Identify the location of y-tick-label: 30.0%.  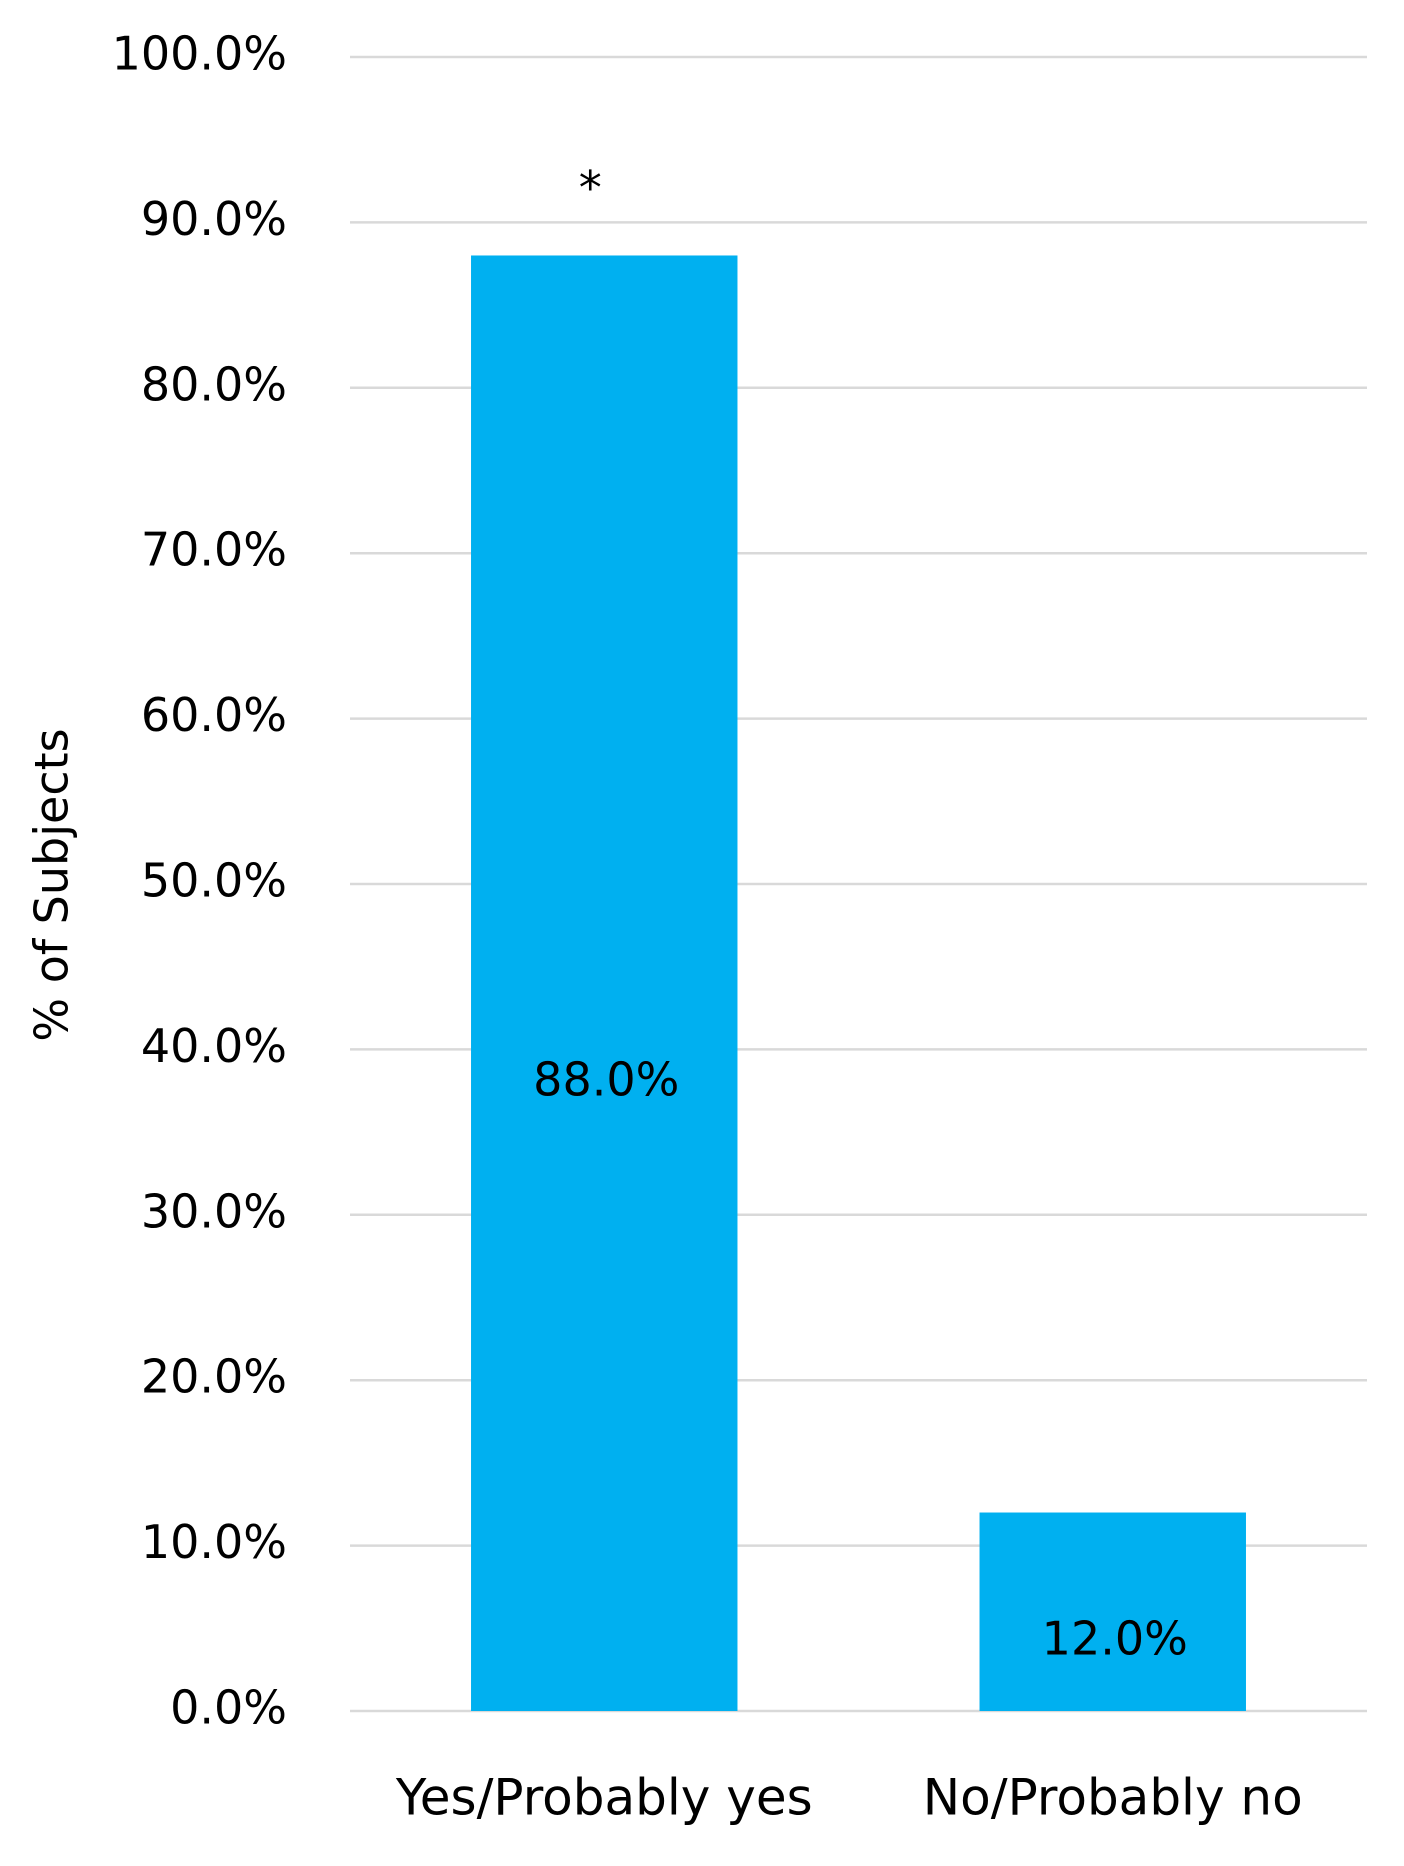
(214, 1211).